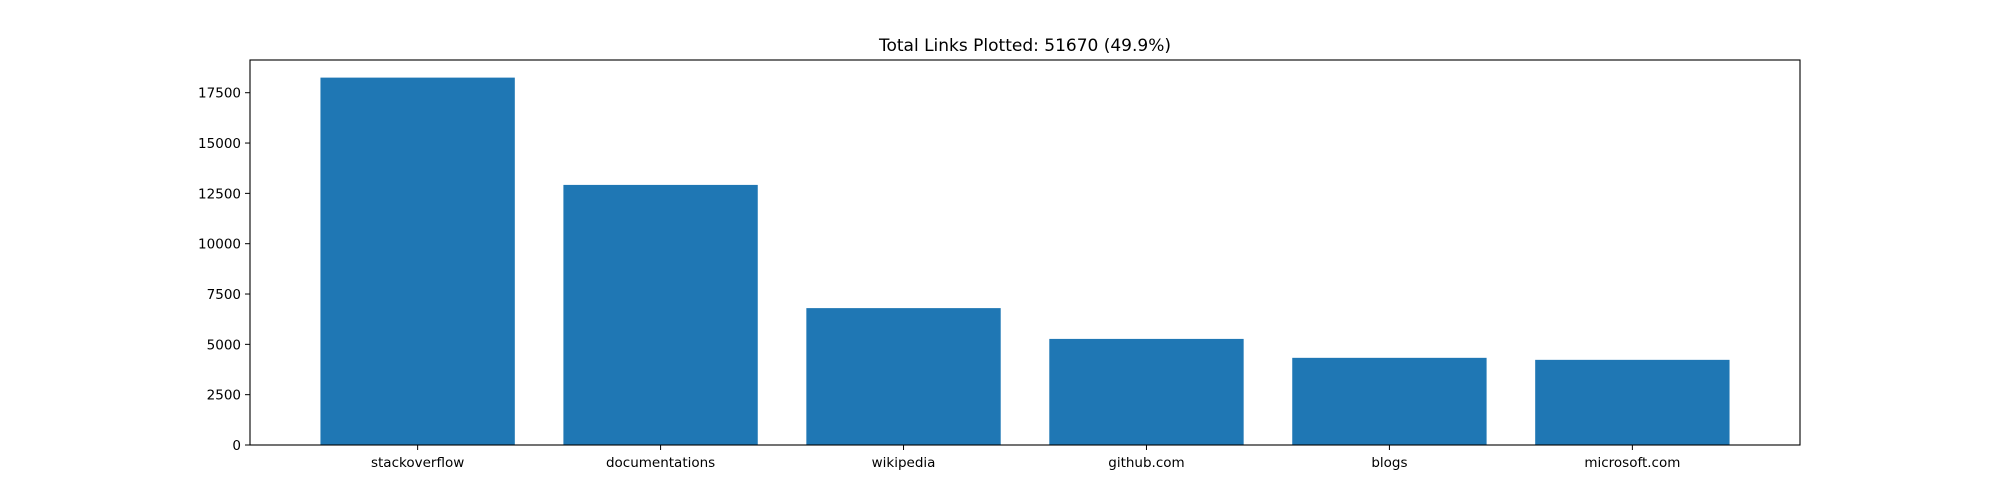 This screenshot has width=2000, height=500. I want to click on bar-documentations, so click(660, 314).